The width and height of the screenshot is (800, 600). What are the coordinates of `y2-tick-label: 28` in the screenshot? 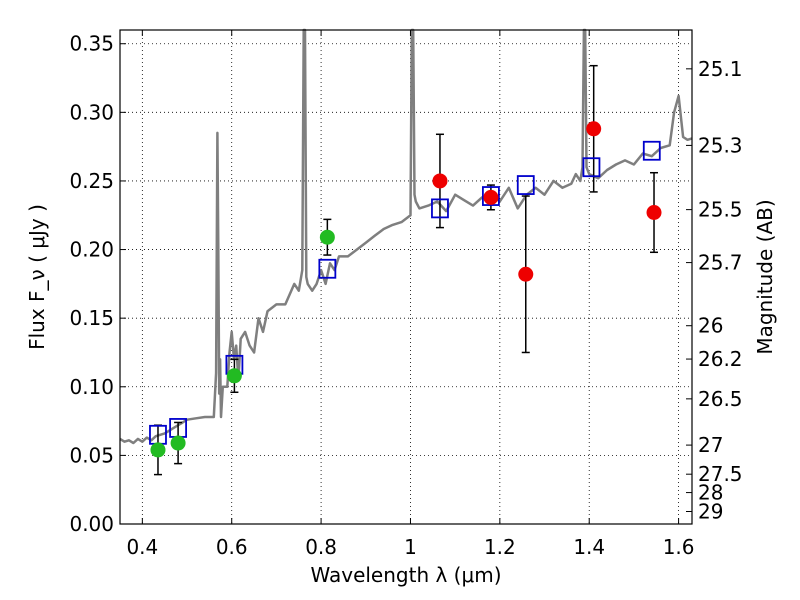 It's located at (710, 493).